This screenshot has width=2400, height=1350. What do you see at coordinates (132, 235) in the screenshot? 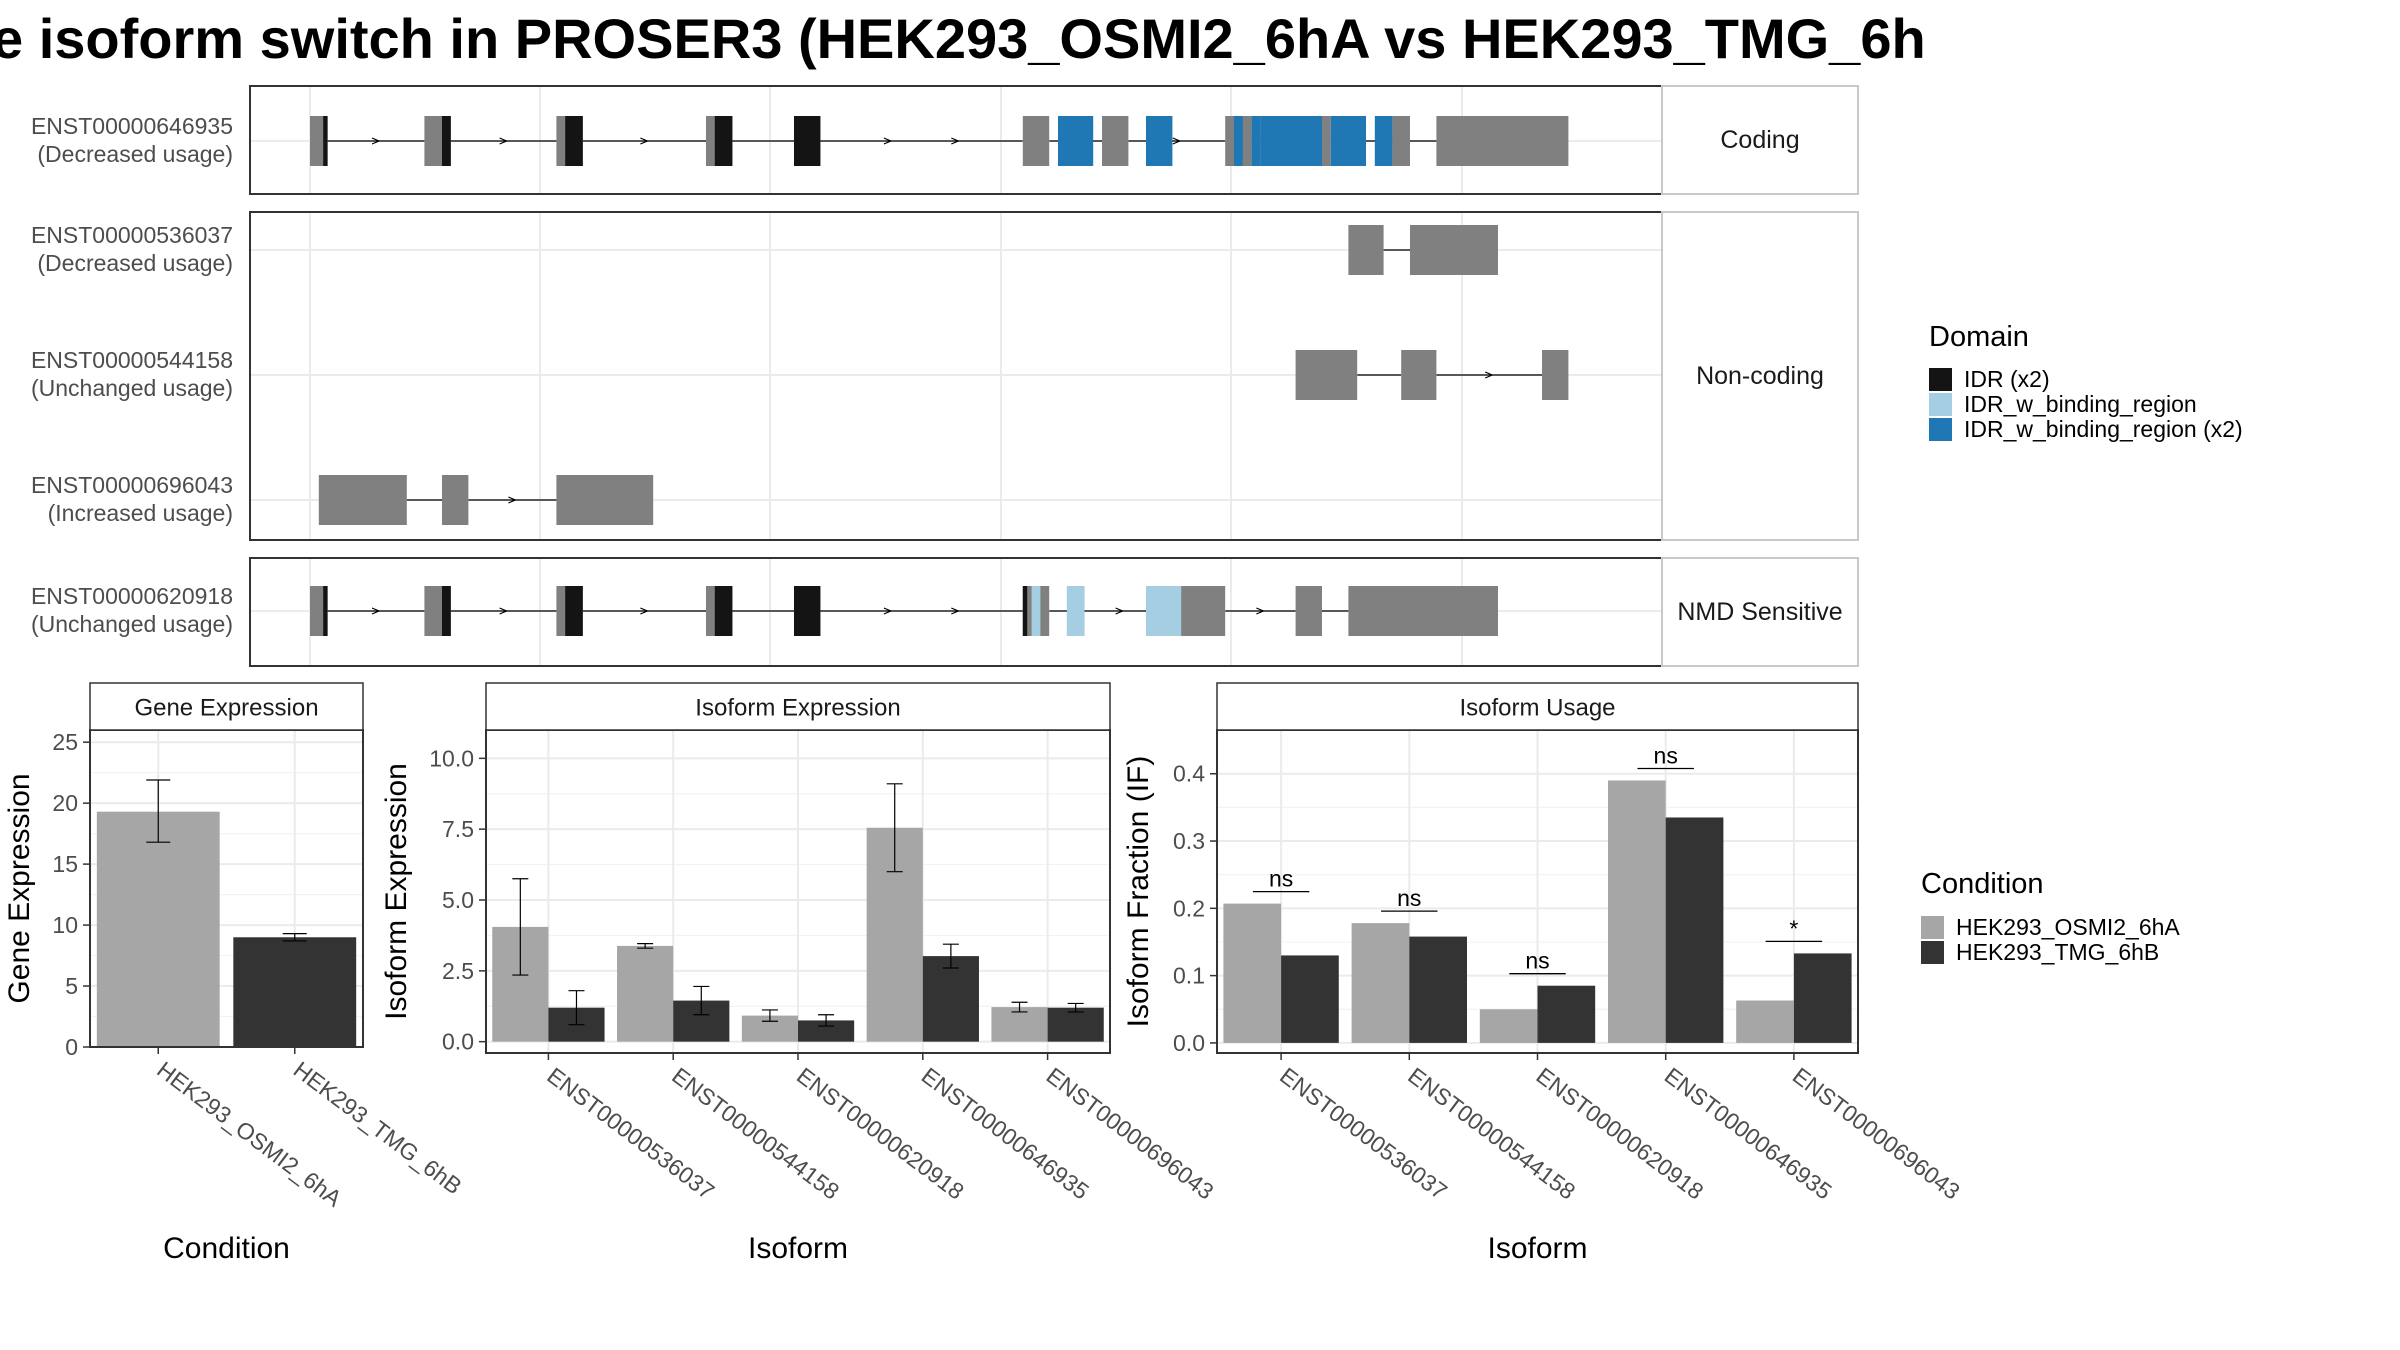
I see `transcript-id-label: ENST00000536037` at bounding box center [132, 235].